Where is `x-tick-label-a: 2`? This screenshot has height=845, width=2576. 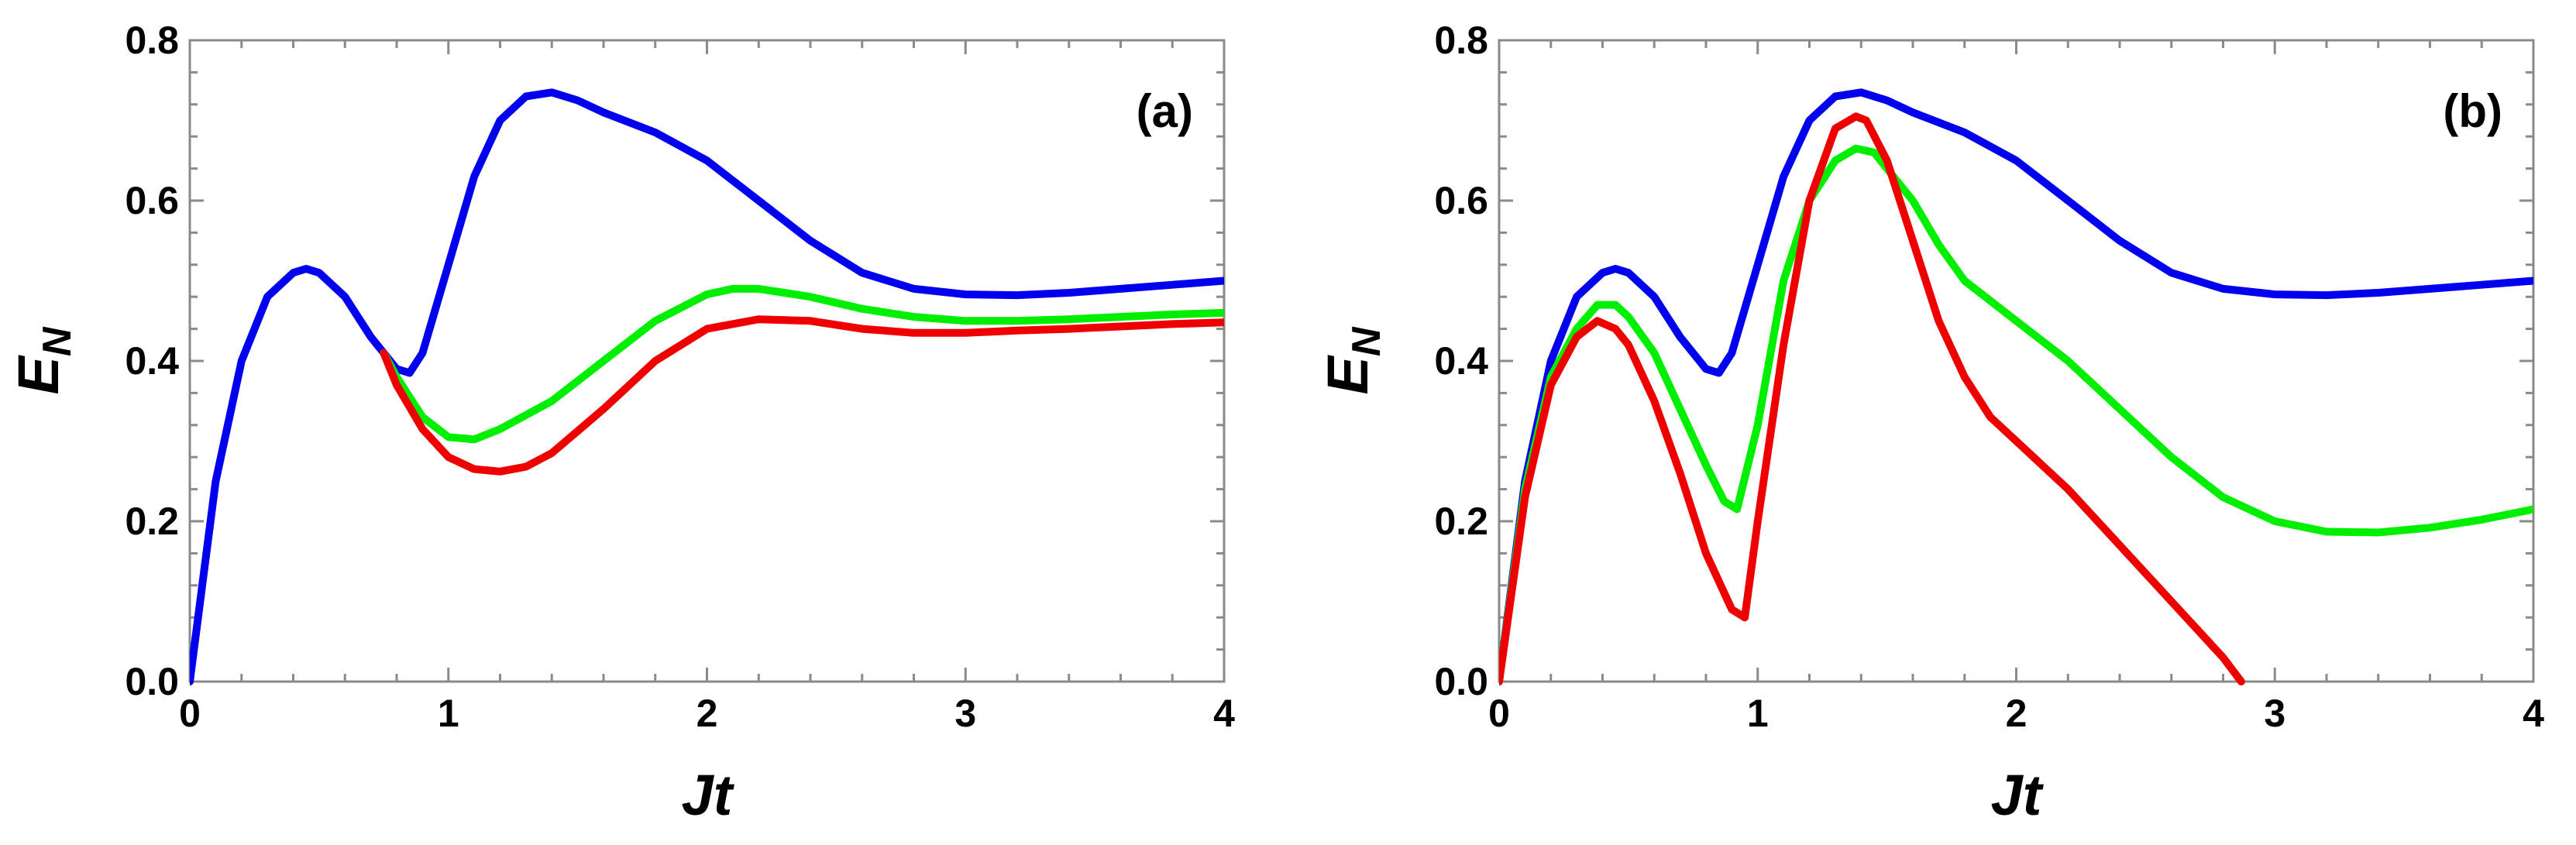 x-tick-label-a: 2 is located at coordinates (707, 714).